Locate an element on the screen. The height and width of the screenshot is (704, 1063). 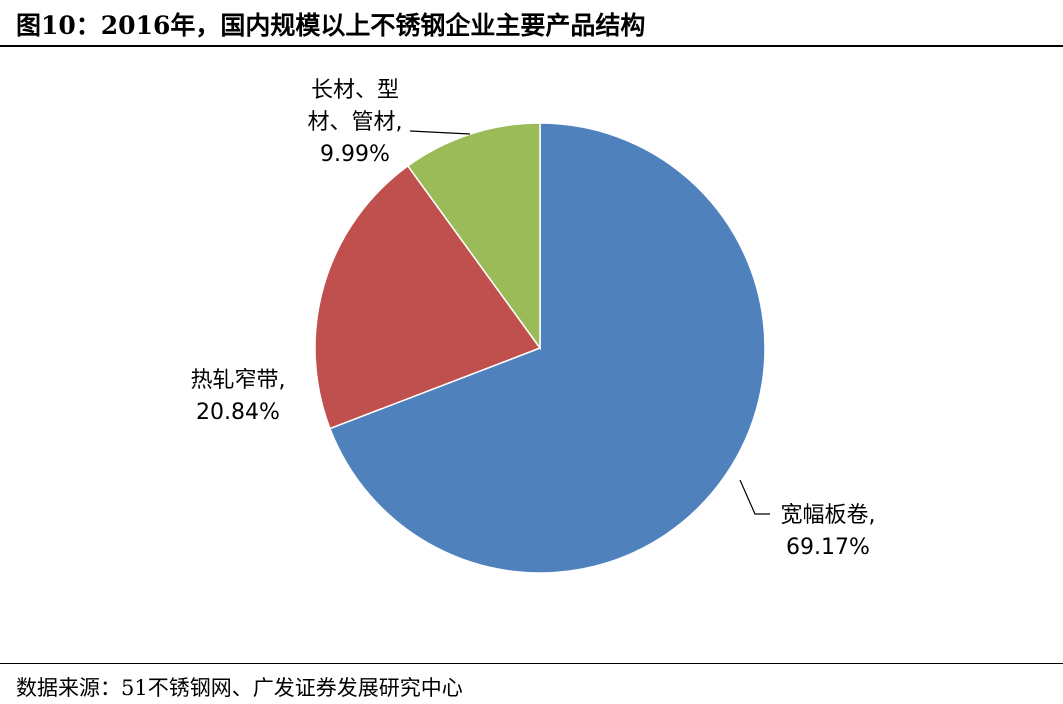
slice-category-label-2: 材、管材, is located at coordinates (355, 122).